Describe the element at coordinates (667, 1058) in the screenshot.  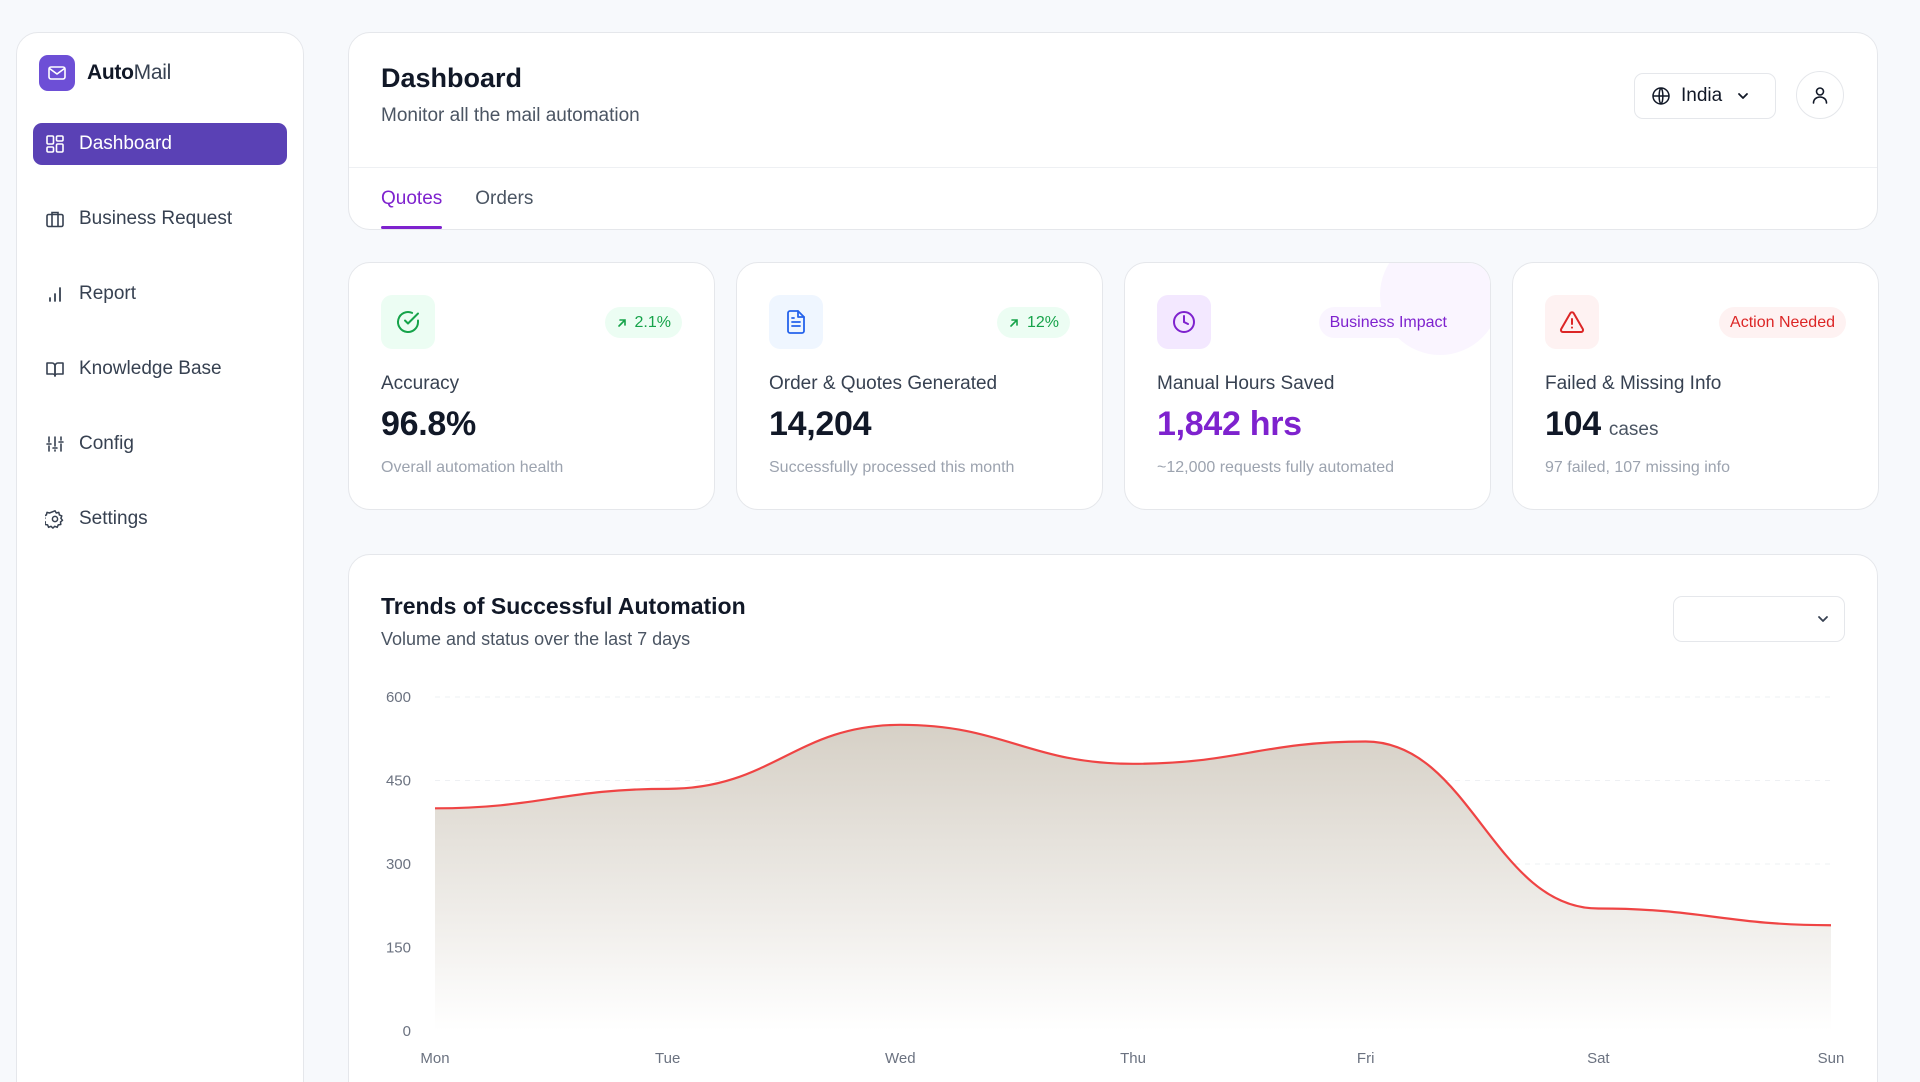
I see `x-tick-label: Tue` at that location.